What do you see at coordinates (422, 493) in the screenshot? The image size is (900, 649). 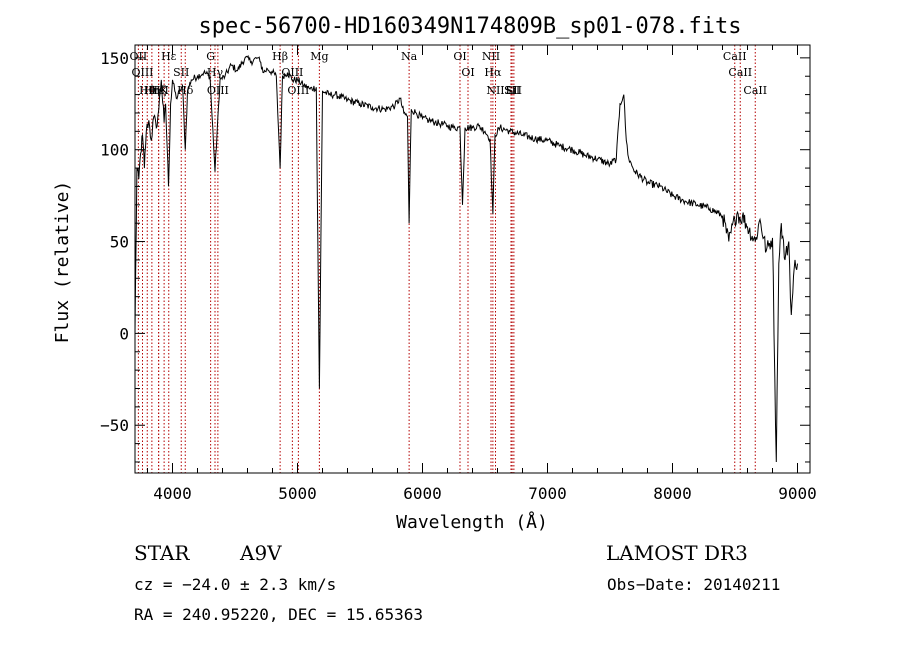 I see `x-tick-label: 6000` at bounding box center [422, 493].